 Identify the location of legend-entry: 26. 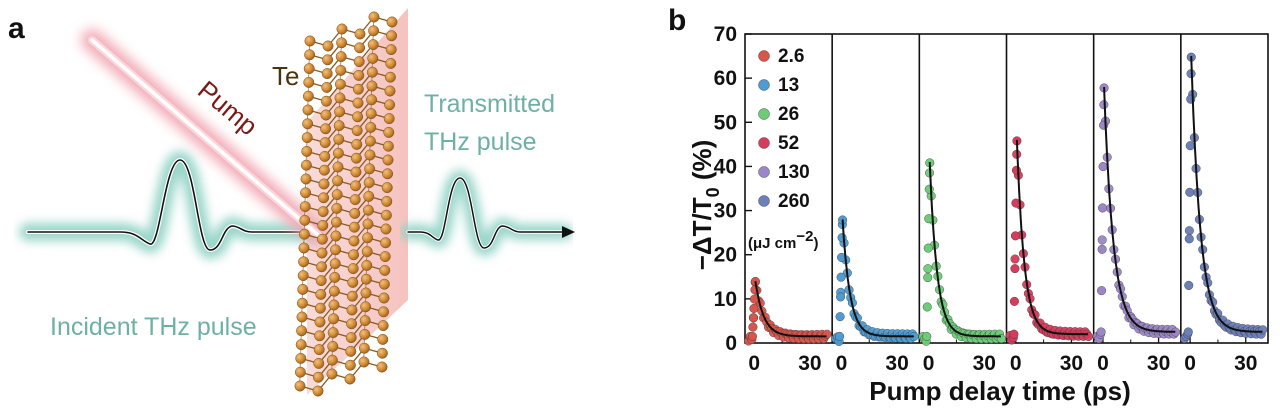
(788, 114).